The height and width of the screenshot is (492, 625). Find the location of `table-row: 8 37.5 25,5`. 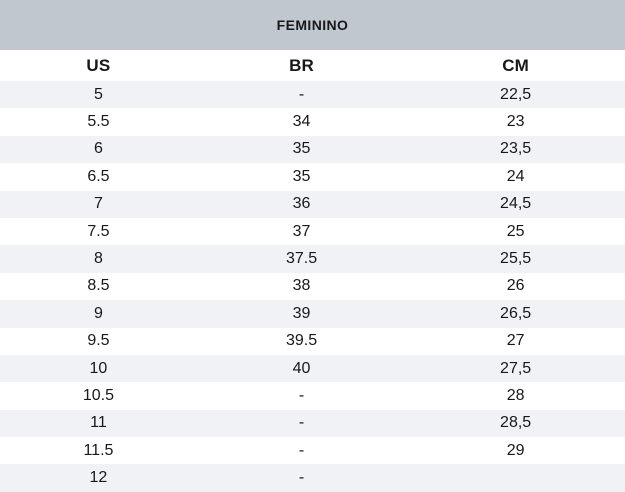

table-row: 8 37.5 25,5 is located at coordinates (312, 259).